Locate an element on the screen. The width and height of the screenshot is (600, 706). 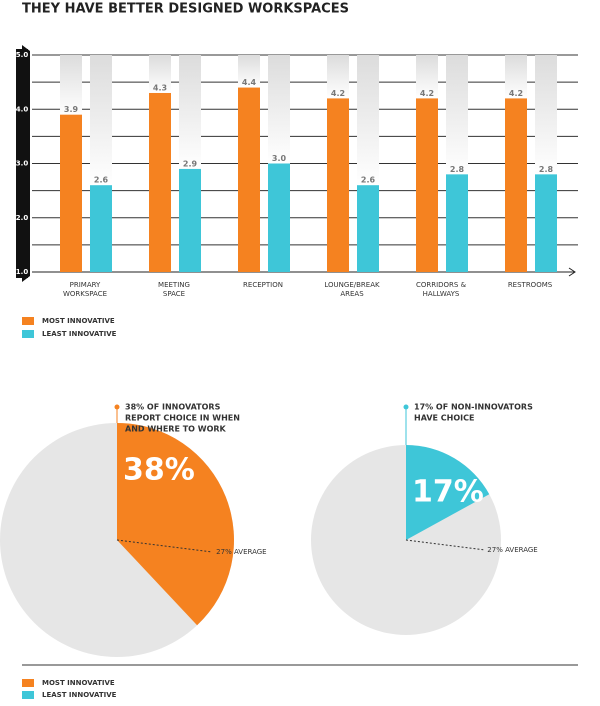
annotation: REPORT CHOICE IN WHEN is located at coordinates (182, 418).